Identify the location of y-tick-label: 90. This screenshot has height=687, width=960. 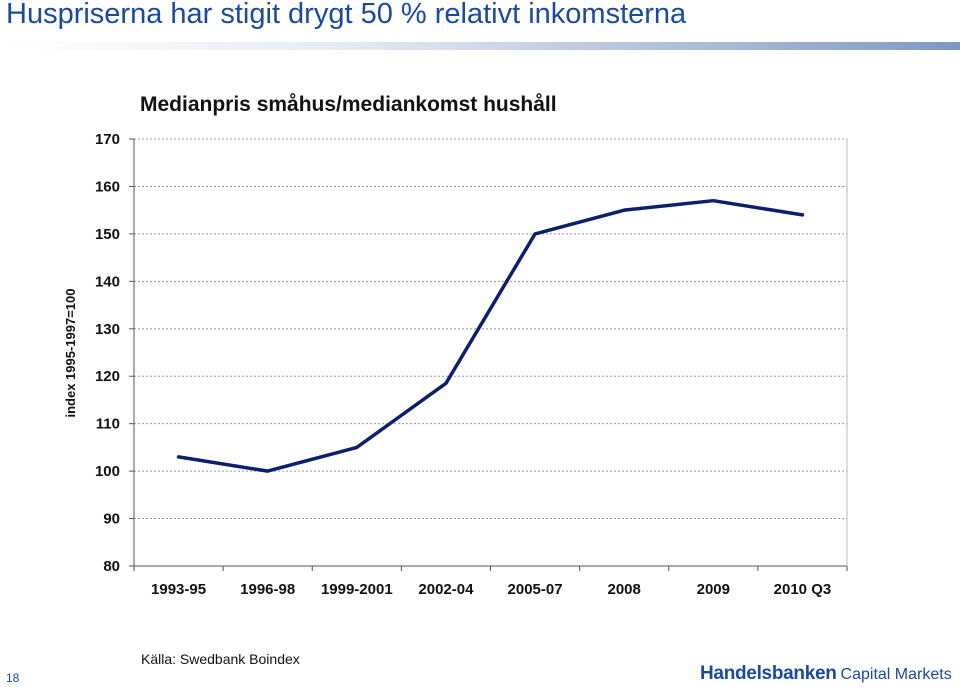
(111, 519).